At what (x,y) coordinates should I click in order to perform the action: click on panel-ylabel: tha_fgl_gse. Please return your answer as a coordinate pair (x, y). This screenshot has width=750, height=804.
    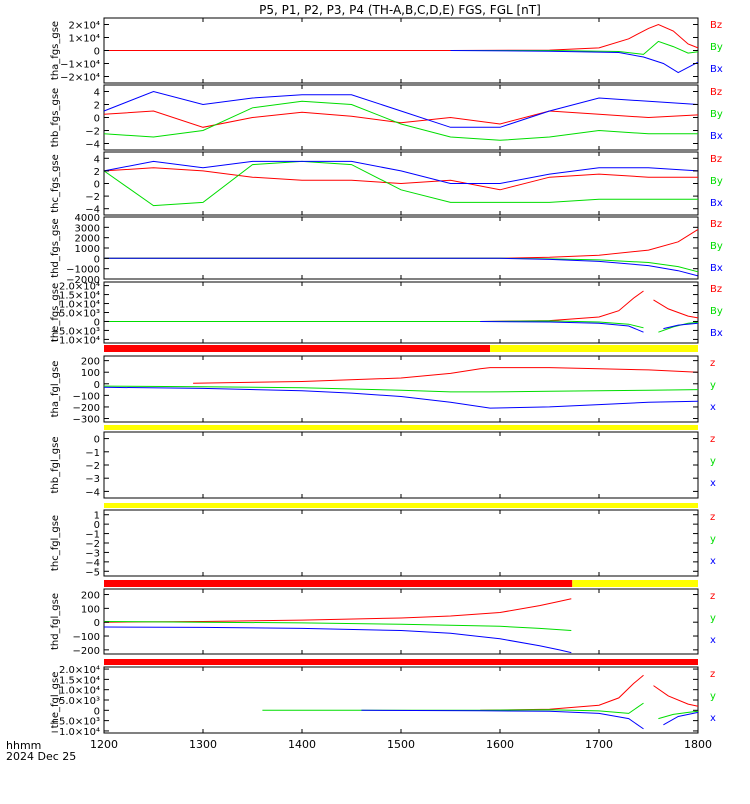
    Looking at the image, I should click on (55, 389).